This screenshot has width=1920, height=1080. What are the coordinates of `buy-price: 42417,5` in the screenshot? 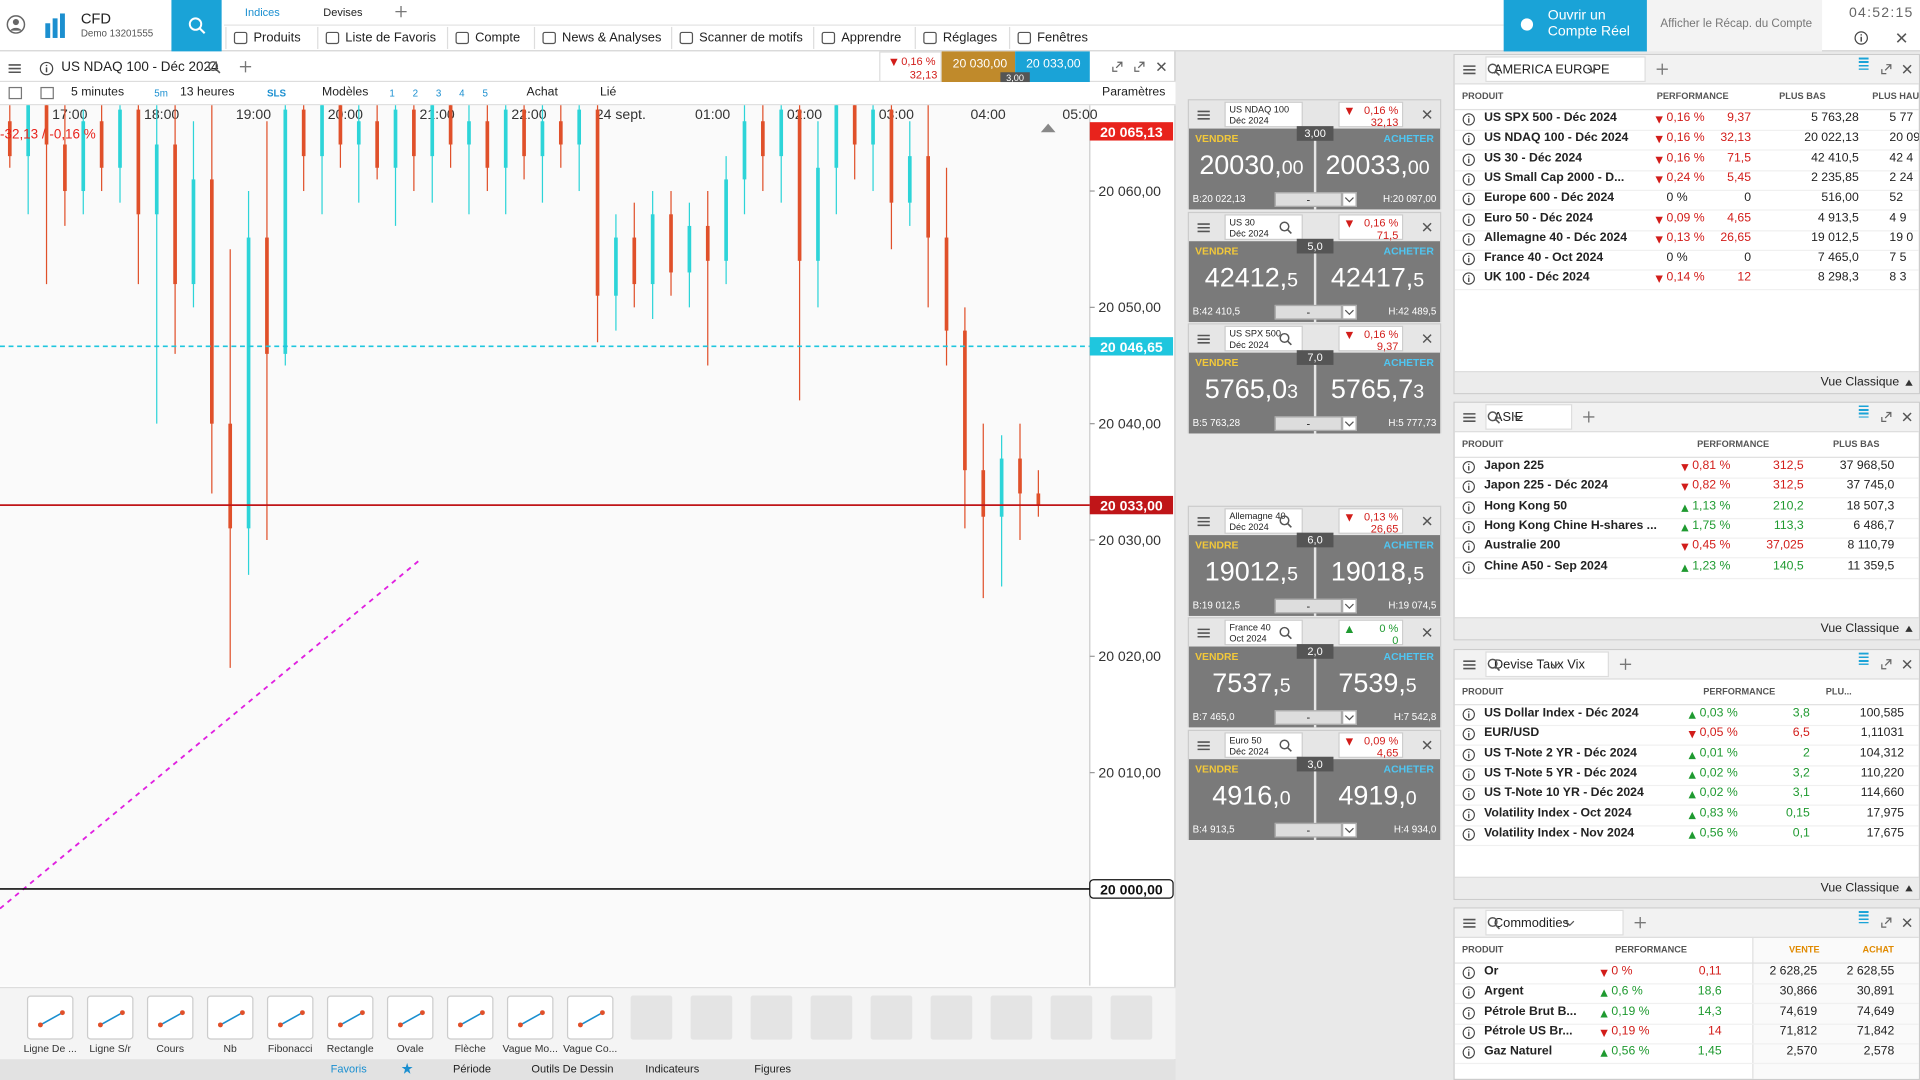 It's located at (1377, 278).